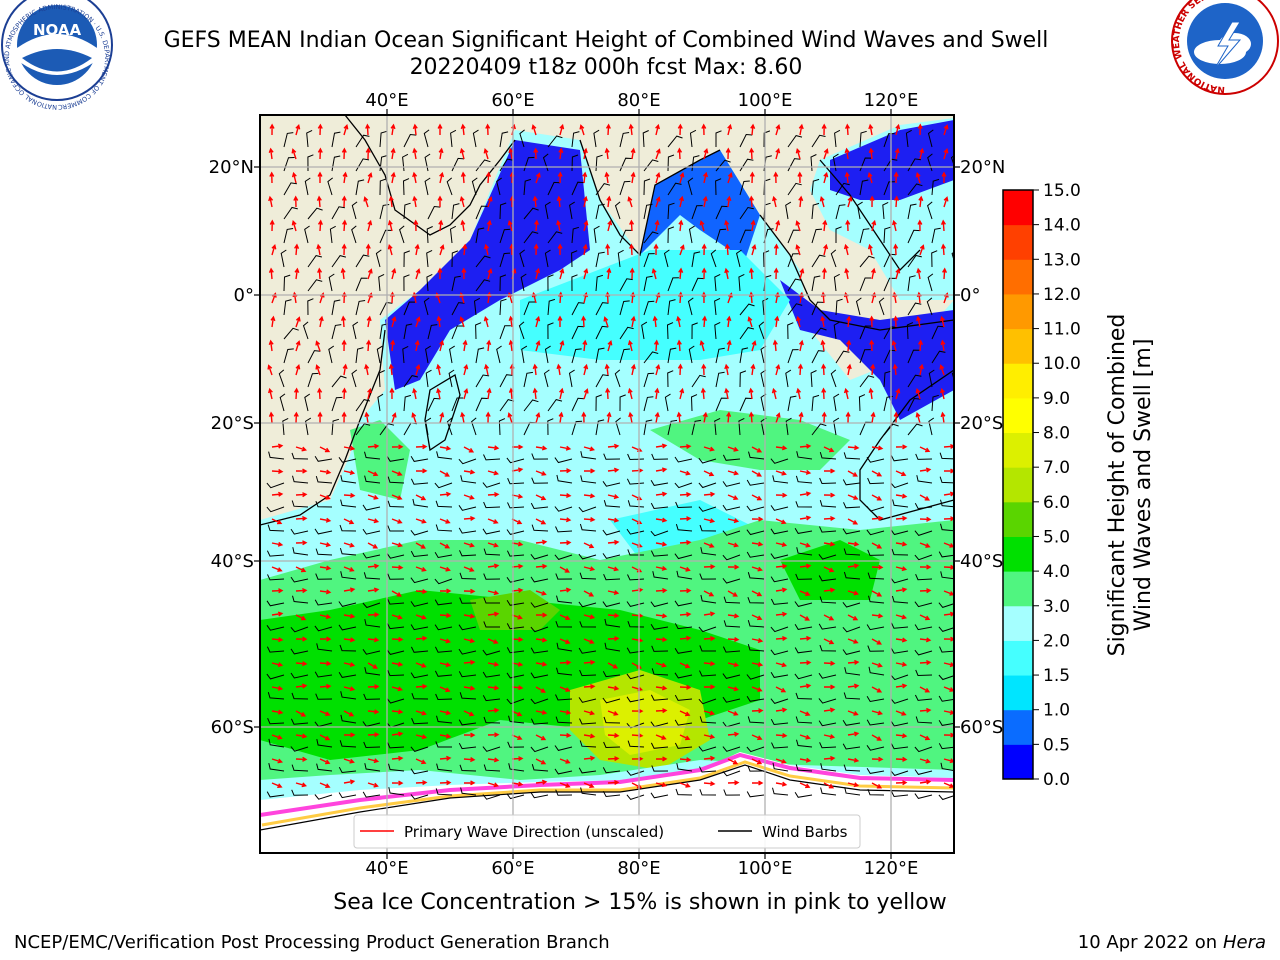 The image size is (1280, 960). Describe the element at coordinates (1056, 572) in the screenshot. I see `colorbar-tick-label: 4.0` at that location.